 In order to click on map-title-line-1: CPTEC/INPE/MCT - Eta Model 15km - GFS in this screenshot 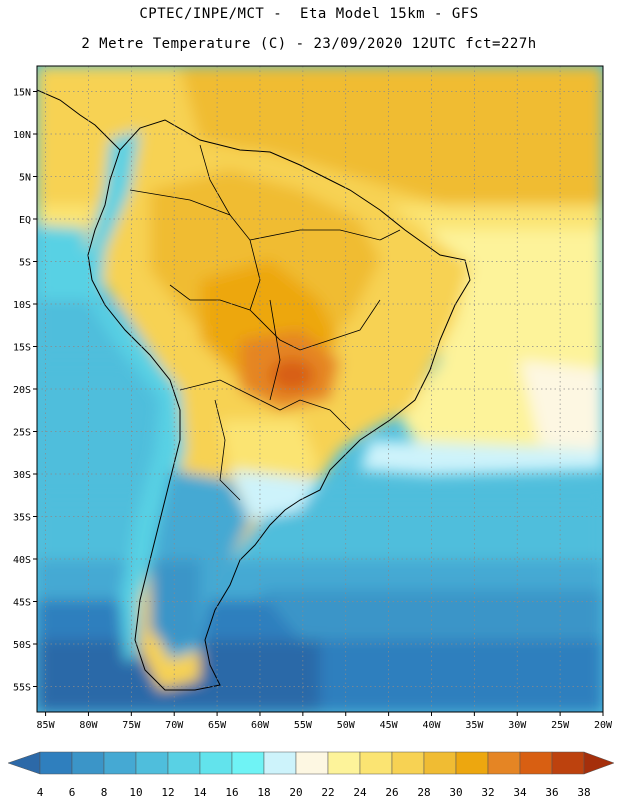, I will do `click(309, 14)`.